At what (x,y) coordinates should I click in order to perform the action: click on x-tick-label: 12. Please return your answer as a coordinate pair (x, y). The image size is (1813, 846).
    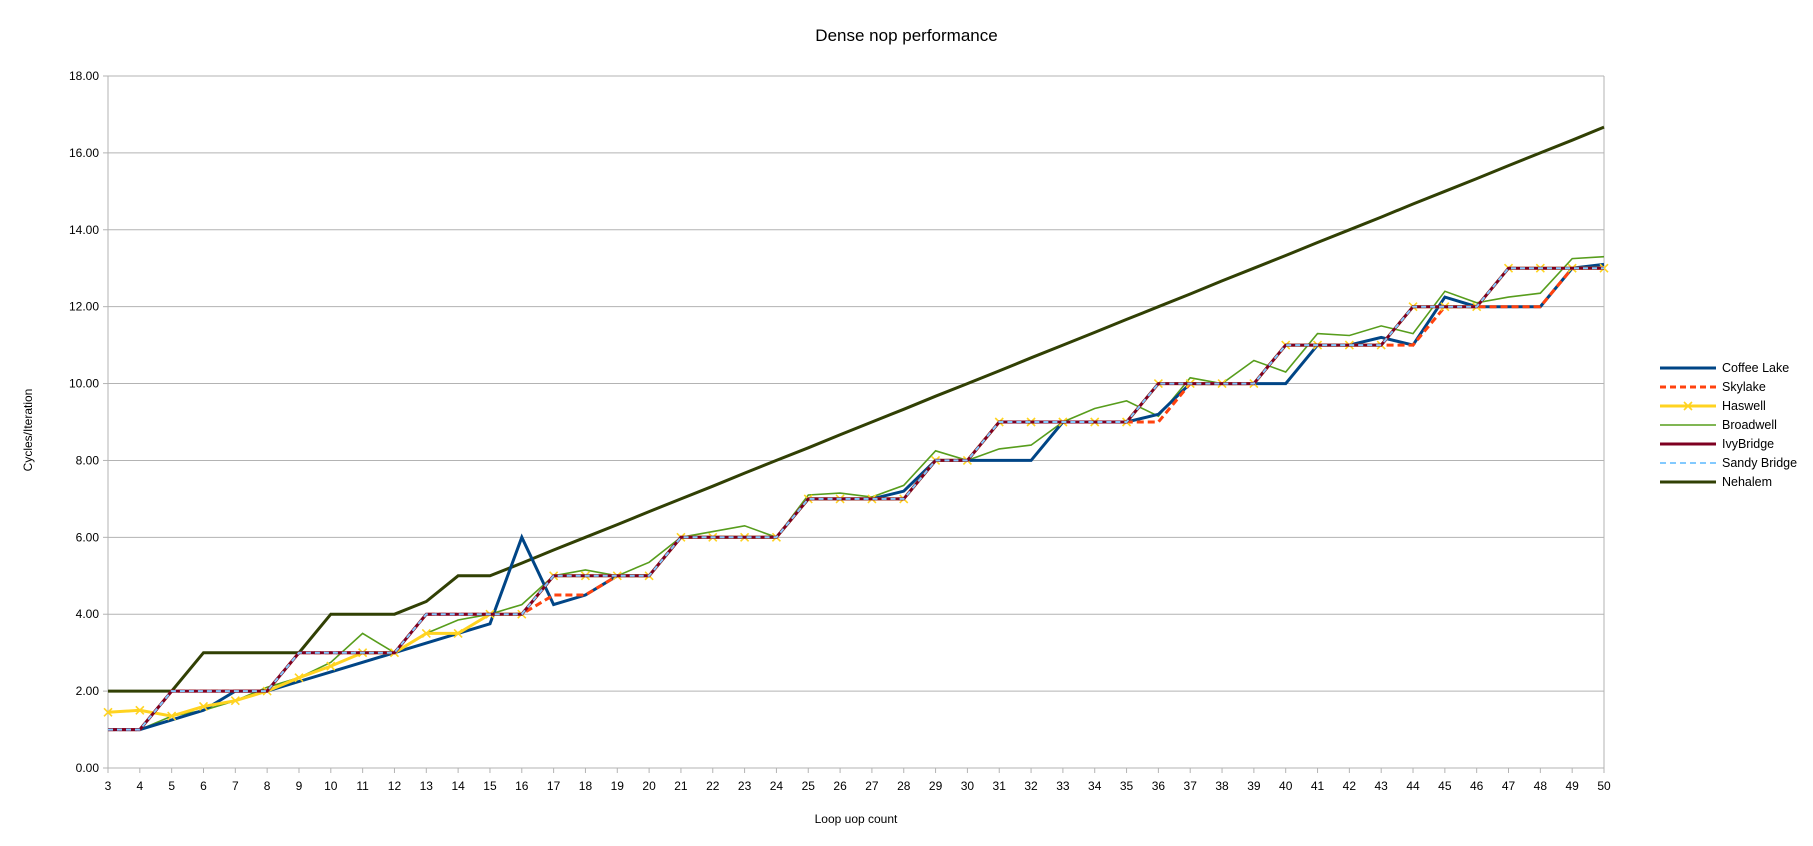
    Looking at the image, I should click on (395, 786).